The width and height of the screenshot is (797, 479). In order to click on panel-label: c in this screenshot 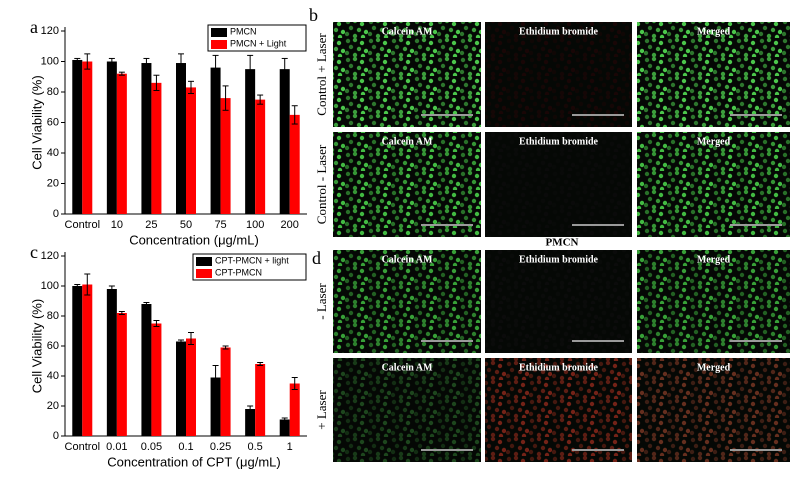, I will do `click(34, 252)`.